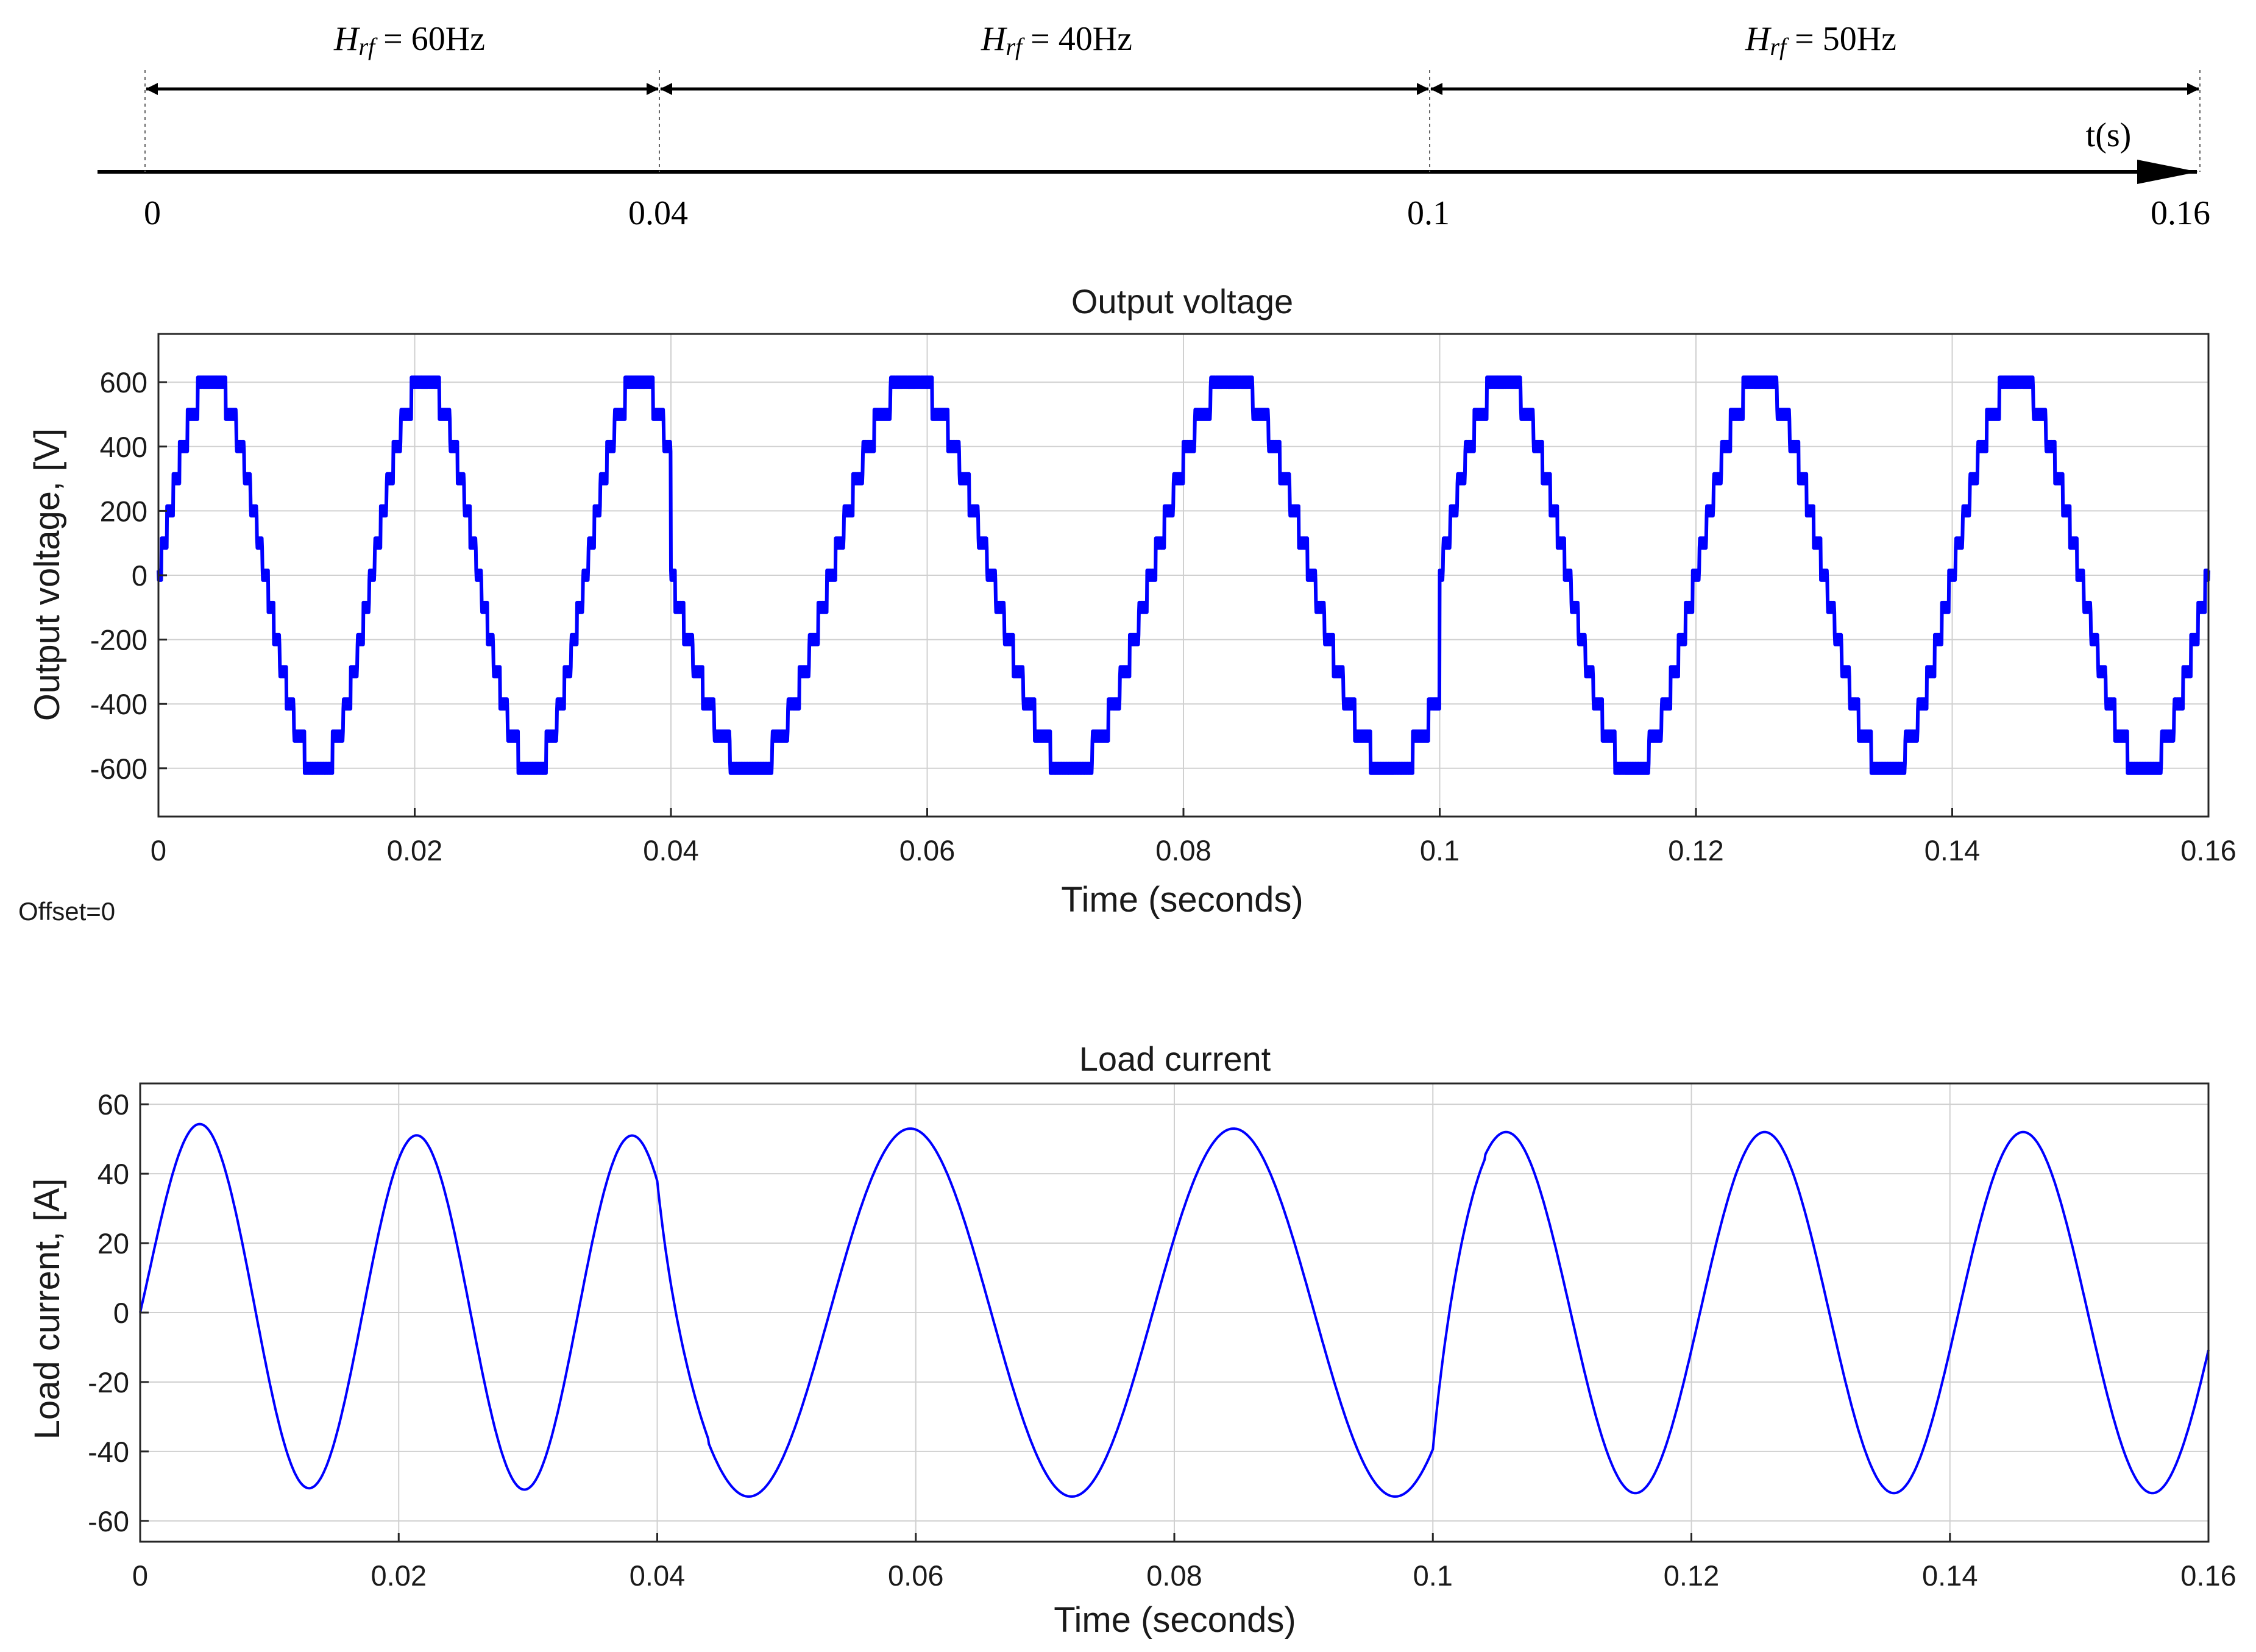  Describe the element at coordinates (118, 704) in the screenshot. I see `y-tick-label: -400` at that location.